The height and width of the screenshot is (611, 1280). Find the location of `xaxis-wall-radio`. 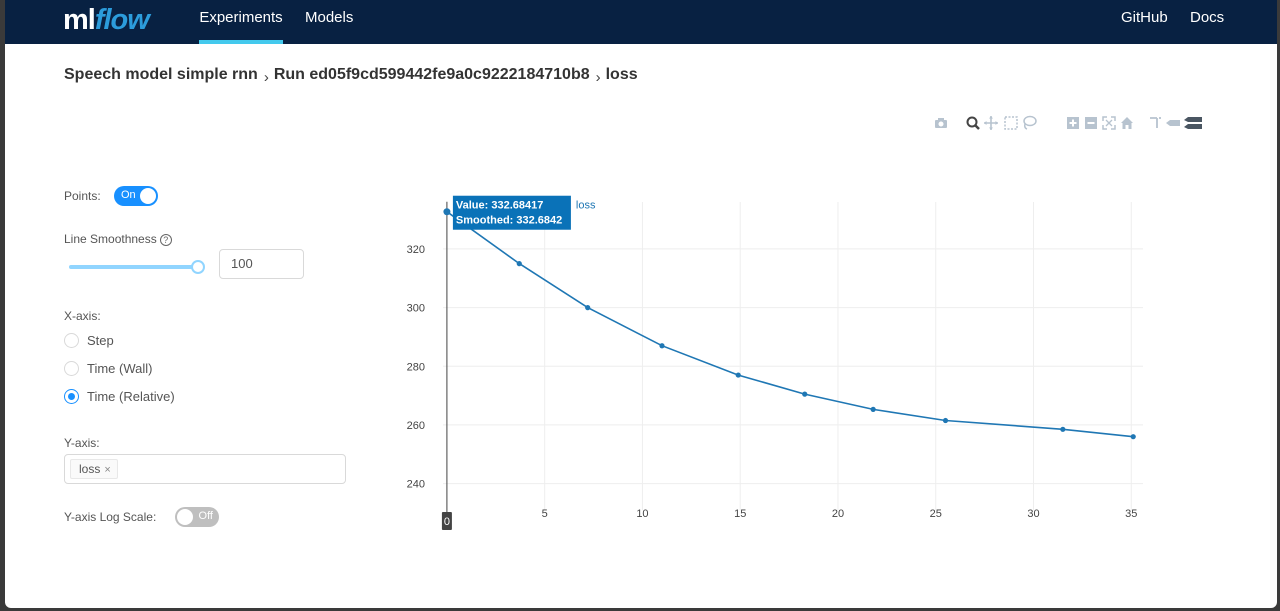

xaxis-wall-radio is located at coordinates (71, 368).